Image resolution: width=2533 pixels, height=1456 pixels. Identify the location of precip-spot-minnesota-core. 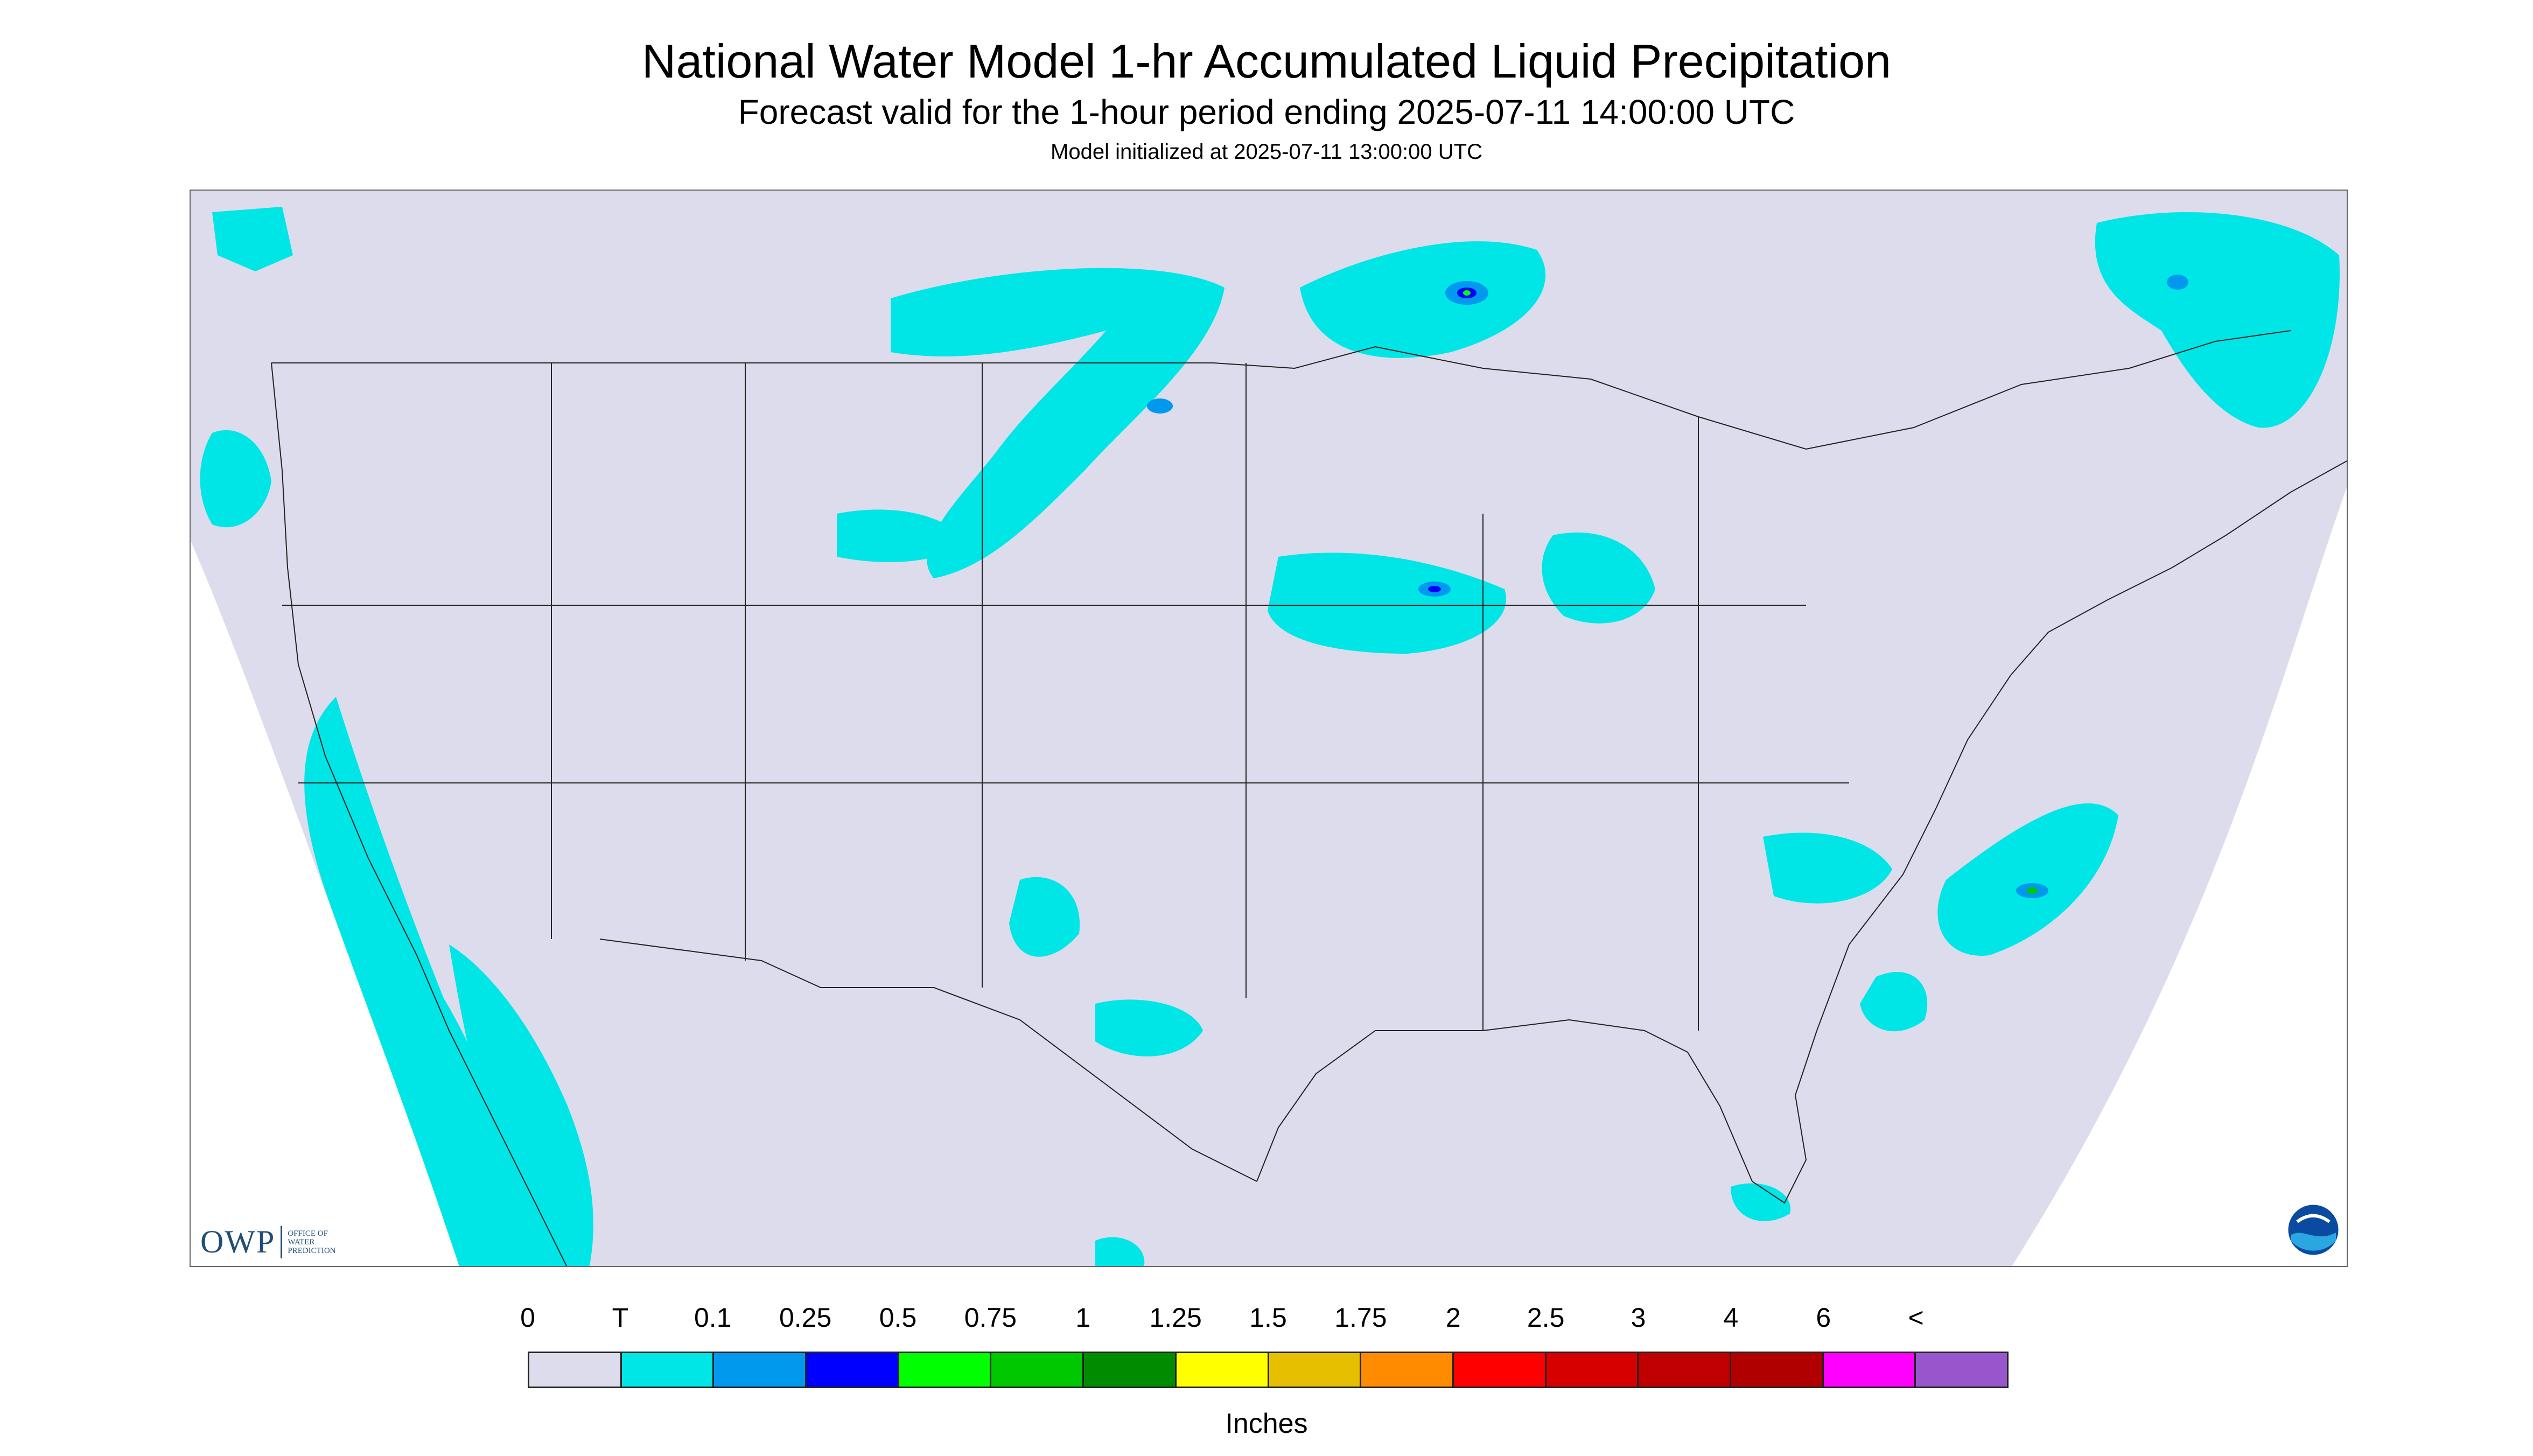
(1434, 589).